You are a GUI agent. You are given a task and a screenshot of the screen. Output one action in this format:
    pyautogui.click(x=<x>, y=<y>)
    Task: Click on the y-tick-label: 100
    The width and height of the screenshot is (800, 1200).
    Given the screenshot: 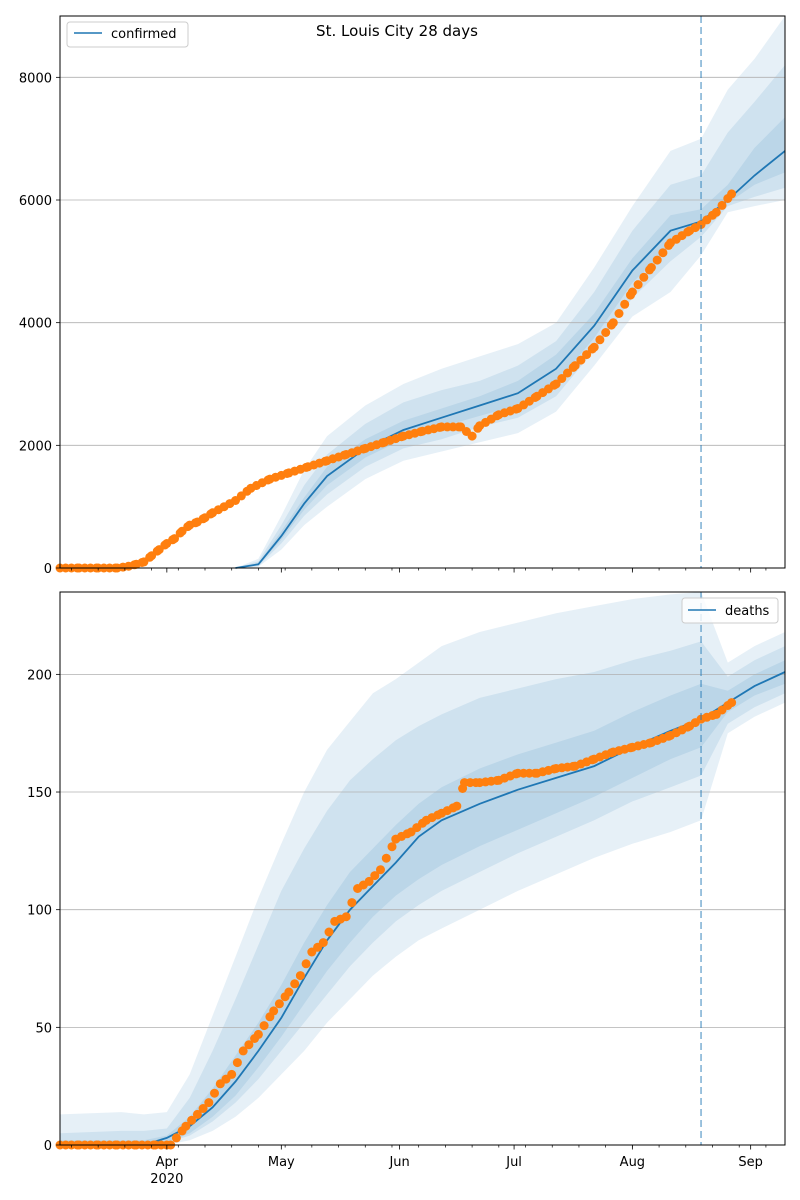 What is the action you would take?
    pyautogui.click(x=39, y=911)
    